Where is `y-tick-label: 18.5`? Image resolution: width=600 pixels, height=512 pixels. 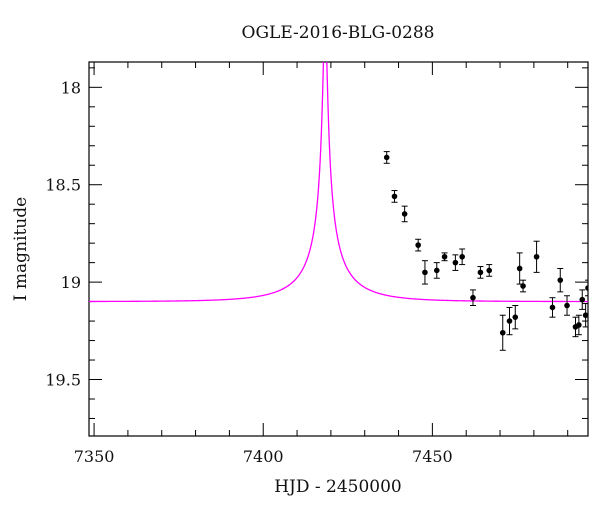
y-tick-label: 18.5 is located at coordinates (63, 185).